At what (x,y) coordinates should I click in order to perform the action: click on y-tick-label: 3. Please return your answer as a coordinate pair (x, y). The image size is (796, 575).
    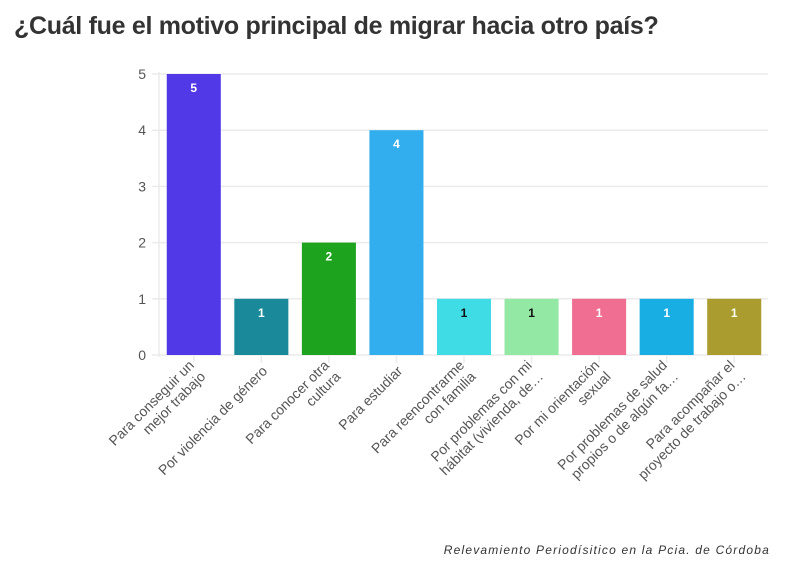
    Looking at the image, I should click on (142, 186).